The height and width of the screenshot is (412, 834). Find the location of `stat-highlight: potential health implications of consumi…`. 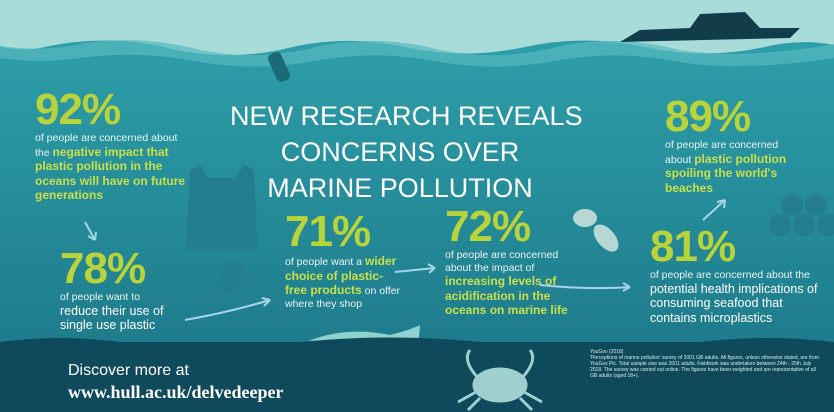

stat-highlight: potential health implications of consumi… is located at coordinates (734, 303).